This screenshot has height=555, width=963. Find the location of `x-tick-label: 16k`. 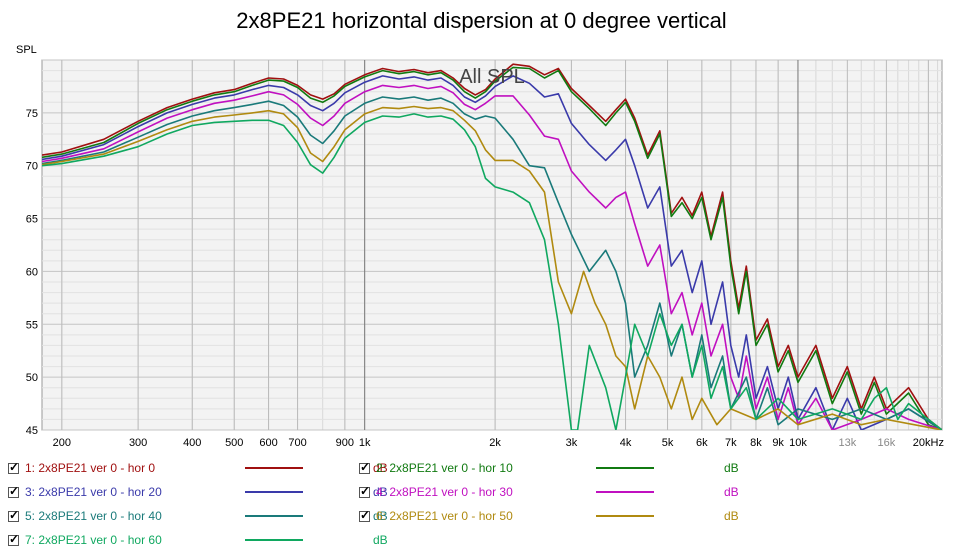

x-tick-label: 16k is located at coordinates (887, 443).